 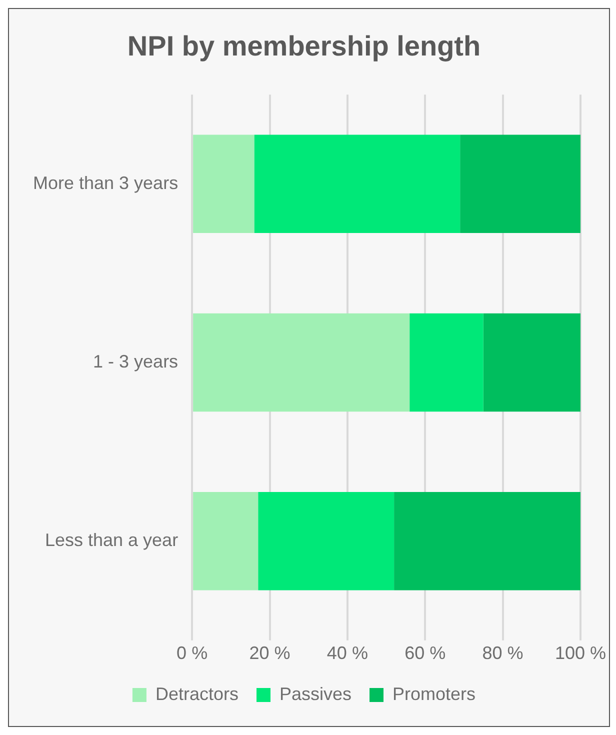 I want to click on y-tick-label: 1 - 3 years, so click(x=135, y=361).